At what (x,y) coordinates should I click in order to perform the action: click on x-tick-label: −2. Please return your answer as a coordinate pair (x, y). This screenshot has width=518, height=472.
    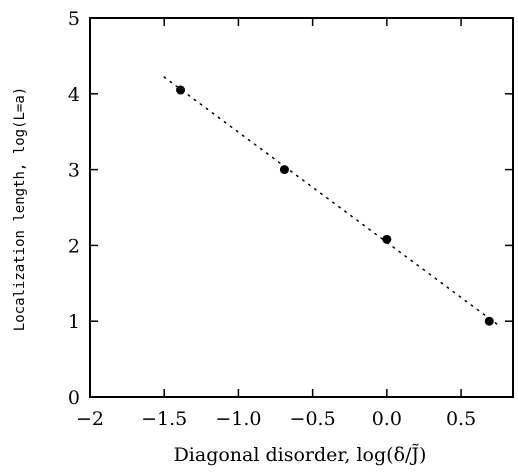
    Looking at the image, I should click on (90, 419).